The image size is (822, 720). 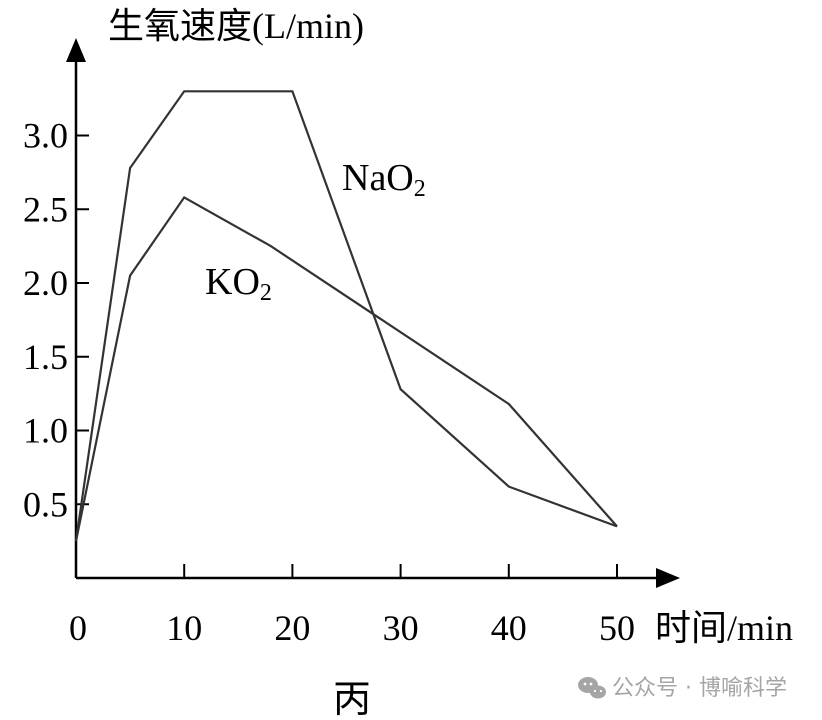 What do you see at coordinates (699, 688) in the screenshot?
I see `watermark-text: 公众号 · 博喻科学` at bounding box center [699, 688].